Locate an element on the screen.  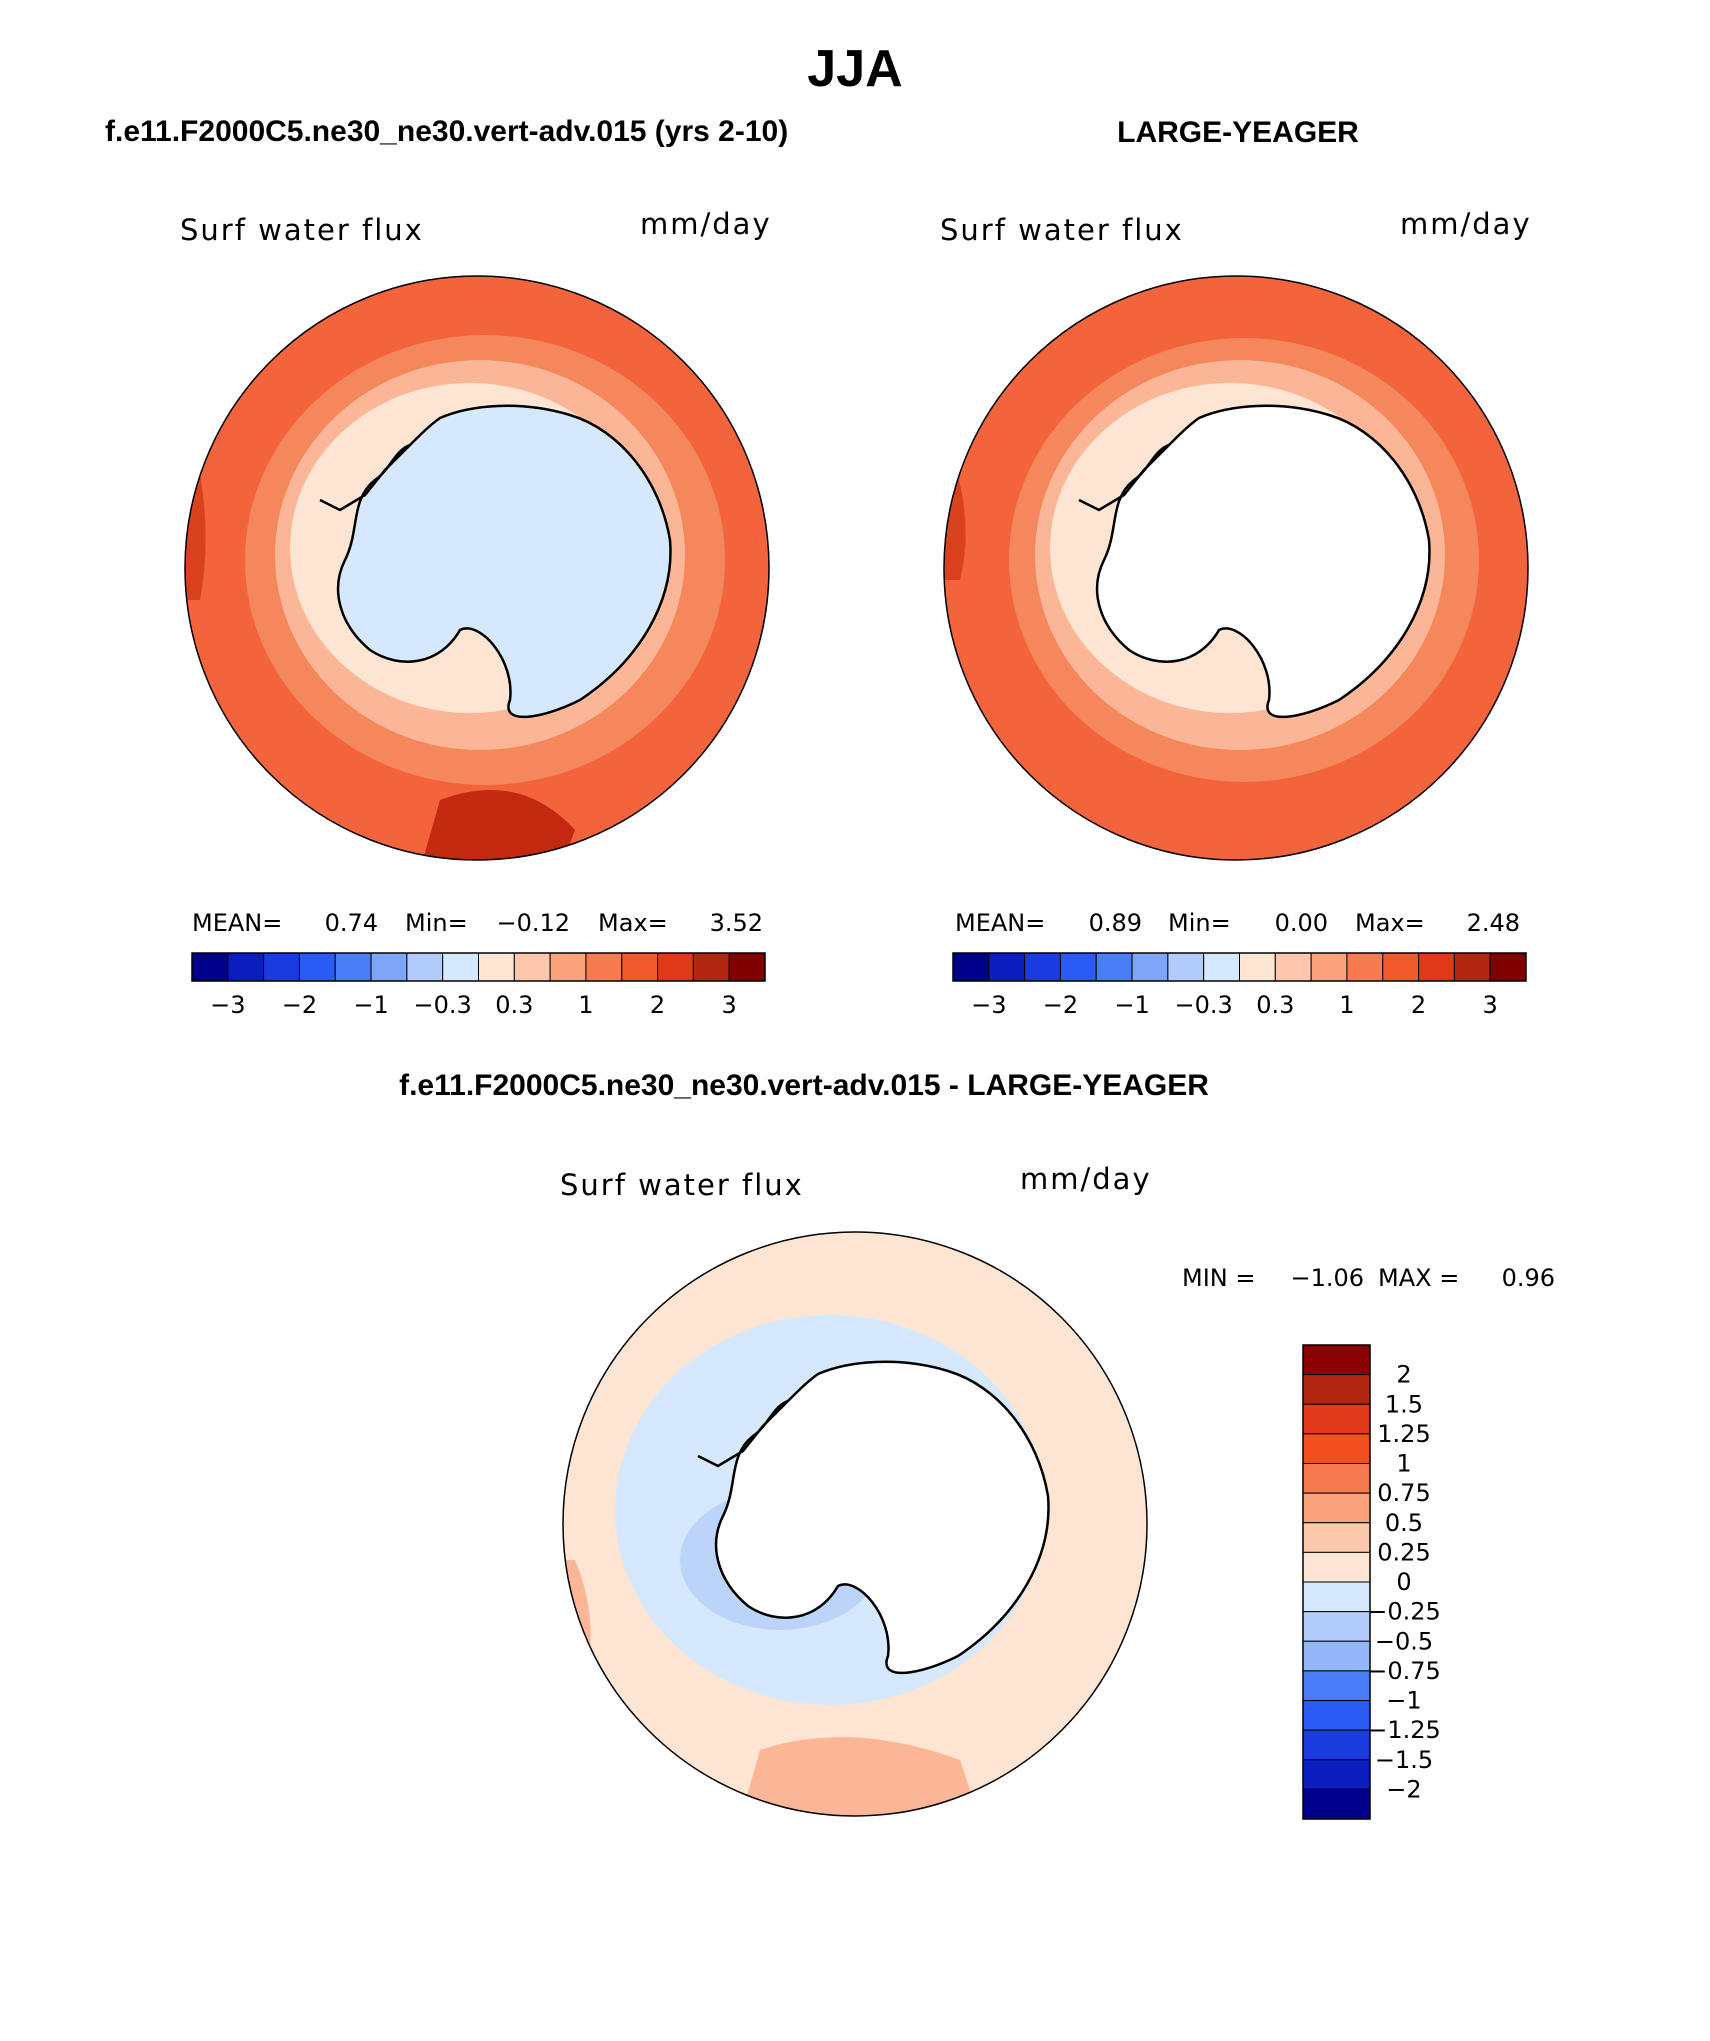
panel1-units-label: mm/day is located at coordinates (706, 224).